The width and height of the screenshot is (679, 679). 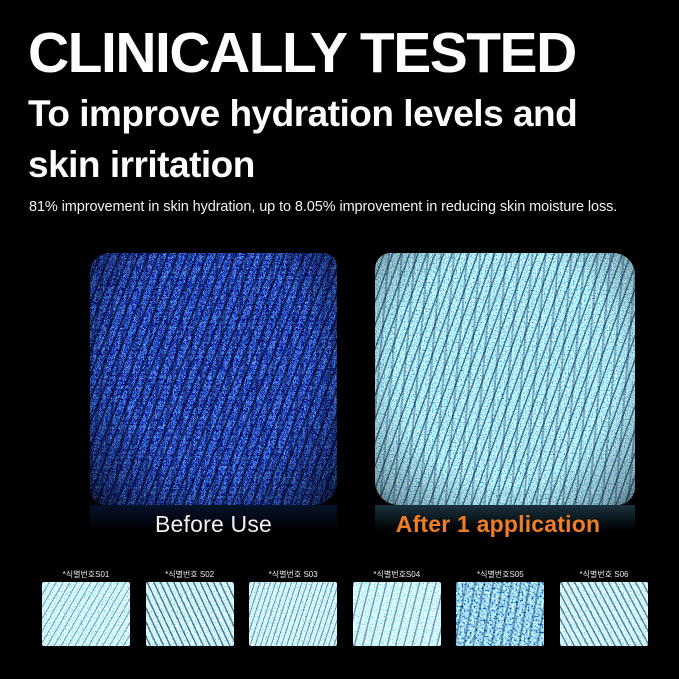 I want to click on specimen-thumbnail: *식별번호 S06, so click(x=603, y=603).